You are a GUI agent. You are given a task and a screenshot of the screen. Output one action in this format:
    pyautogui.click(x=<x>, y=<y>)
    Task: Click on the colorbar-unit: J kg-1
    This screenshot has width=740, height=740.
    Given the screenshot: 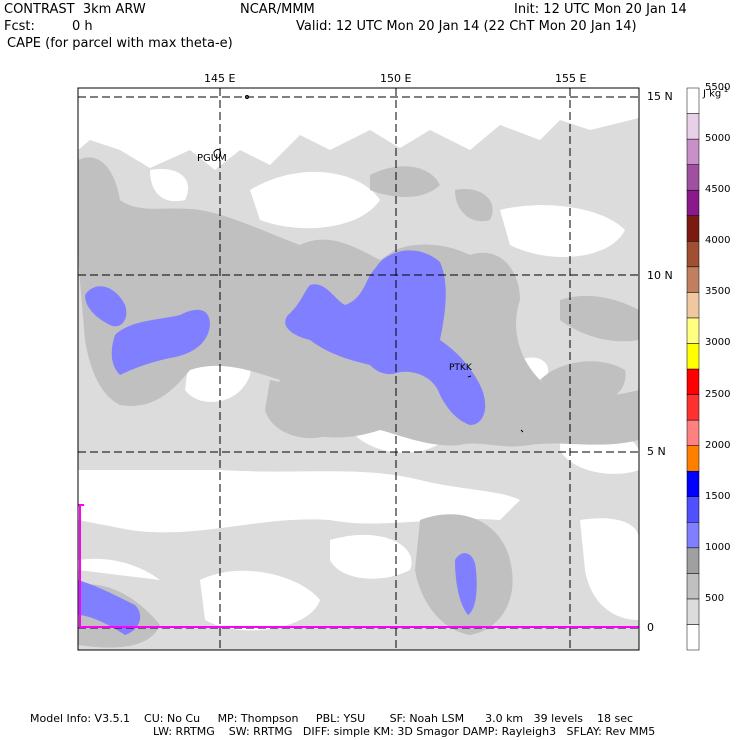 What is the action you would take?
    pyautogui.click(x=716, y=93)
    